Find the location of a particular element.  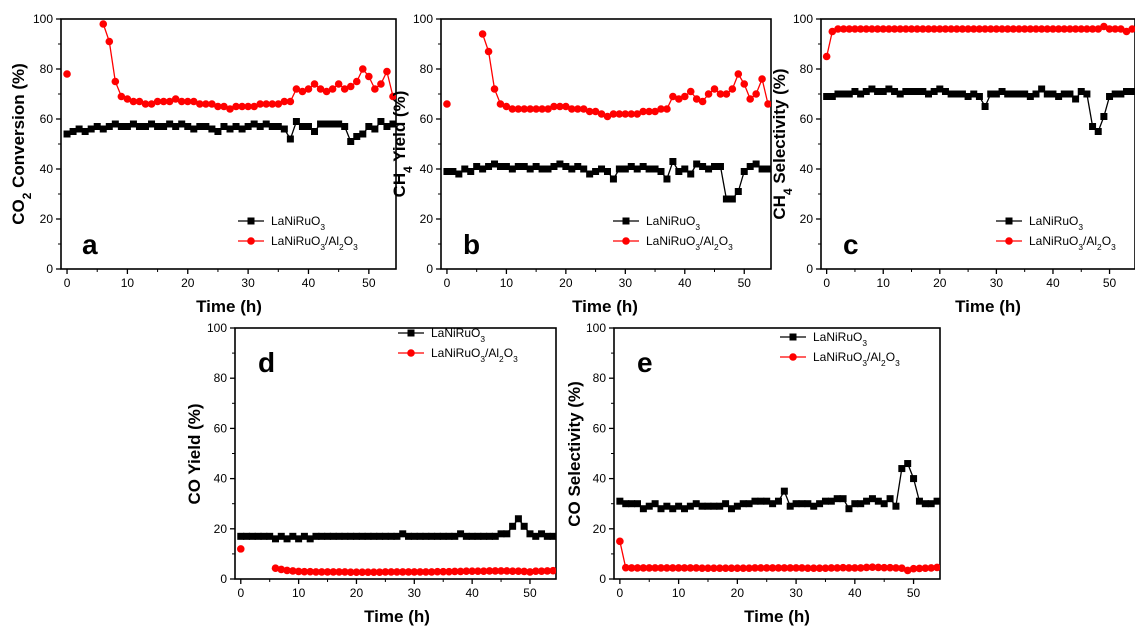

x-tick-label: 10 is located at coordinates (299, 593).